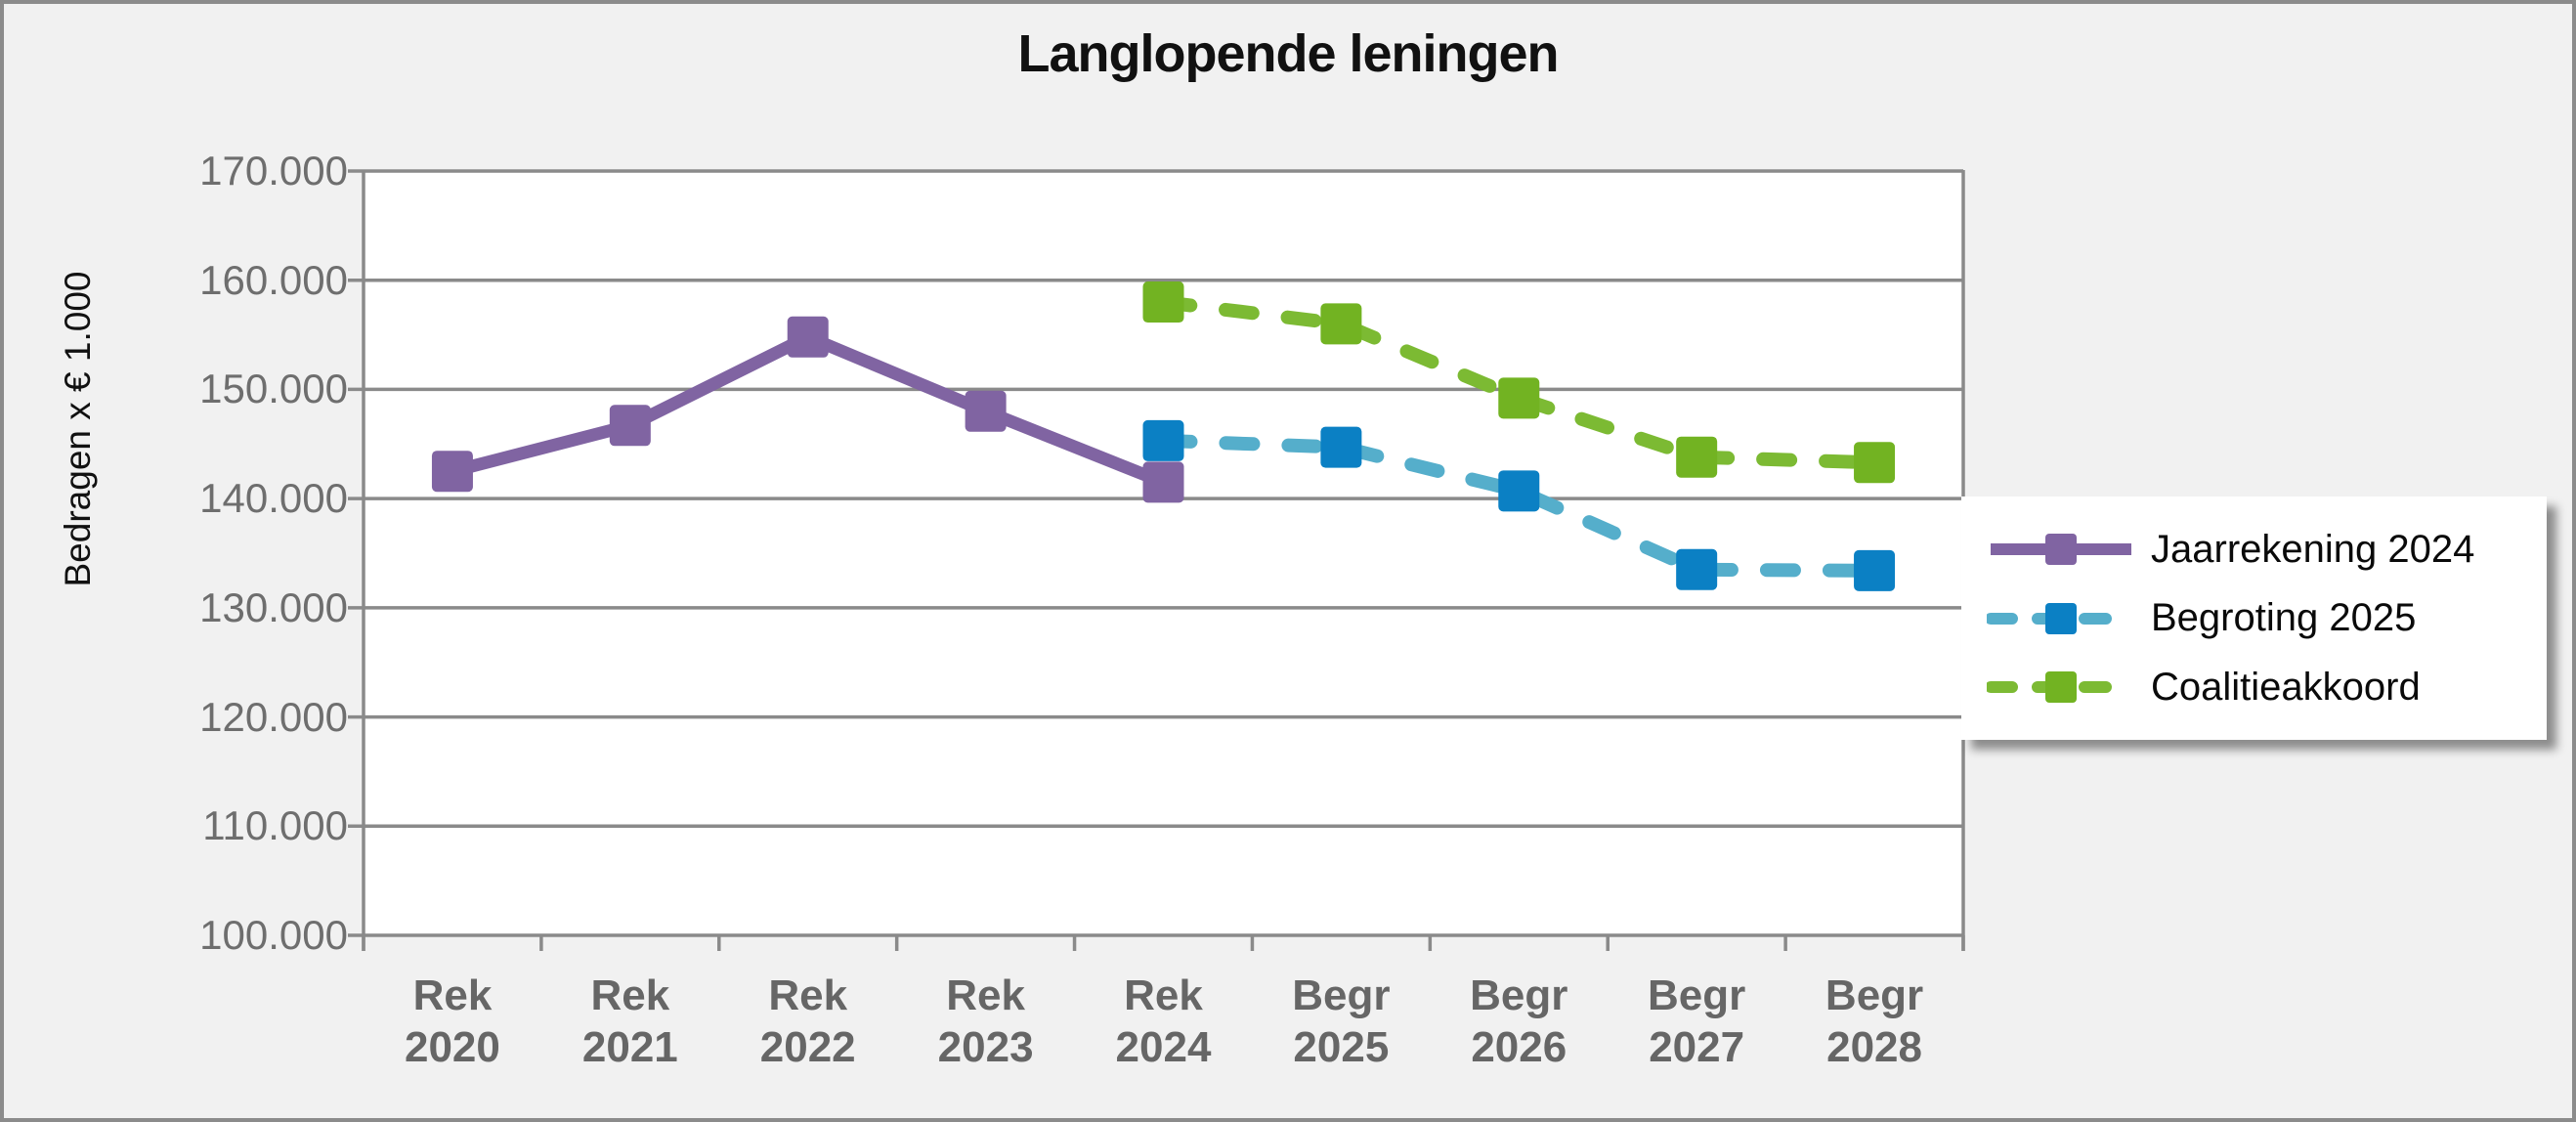 The width and height of the screenshot is (2576, 1122). What do you see at coordinates (274, 279) in the screenshot?
I see `y-tick-label: 160.000` at bounding box center [274, 279].